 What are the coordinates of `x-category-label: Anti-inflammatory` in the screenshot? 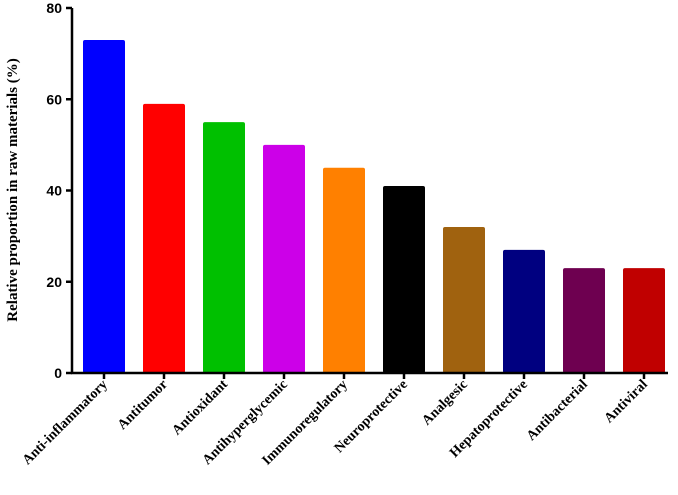 It's located at (65, 422).